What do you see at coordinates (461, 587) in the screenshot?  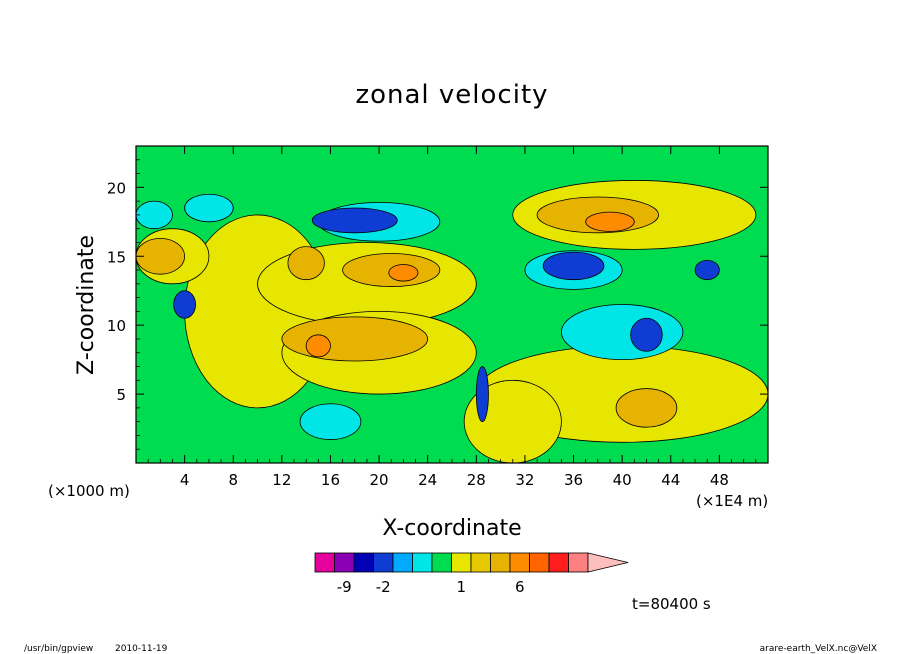 I see `colorbar-label: 1` at bounding box center [461, 587].